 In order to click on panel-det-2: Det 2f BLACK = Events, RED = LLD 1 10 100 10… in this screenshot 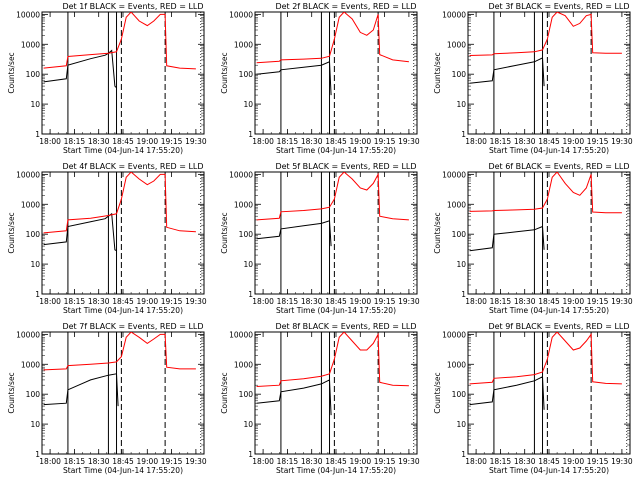, I will do `click(320, 78)`.